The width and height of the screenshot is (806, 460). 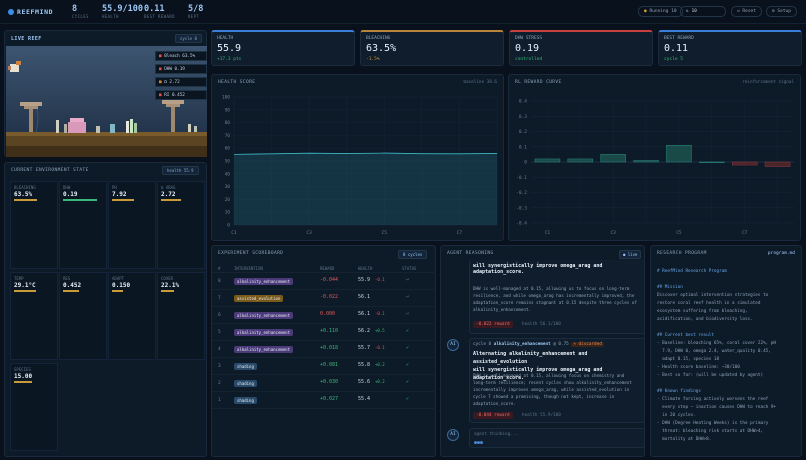 What do you see at coordinates (541, 324) in the screenshot?
I see `m1-health: health 56.1/100` at bounding box center [541, 324].